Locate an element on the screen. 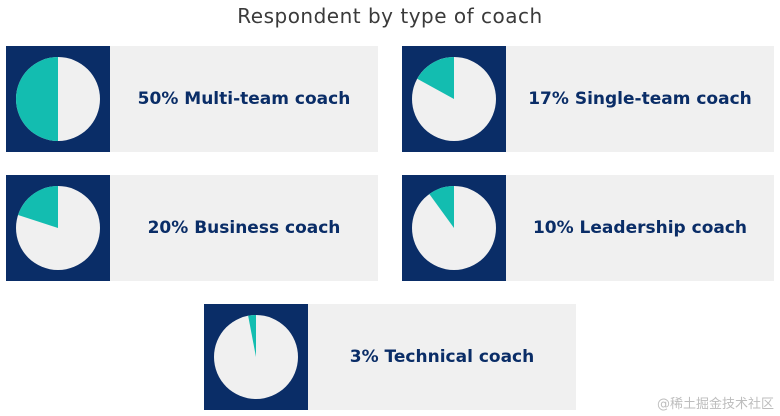 This screenshot has height=416, width=780. coach-label: 50% Multi-team coach is located at coordinates (244, 99).